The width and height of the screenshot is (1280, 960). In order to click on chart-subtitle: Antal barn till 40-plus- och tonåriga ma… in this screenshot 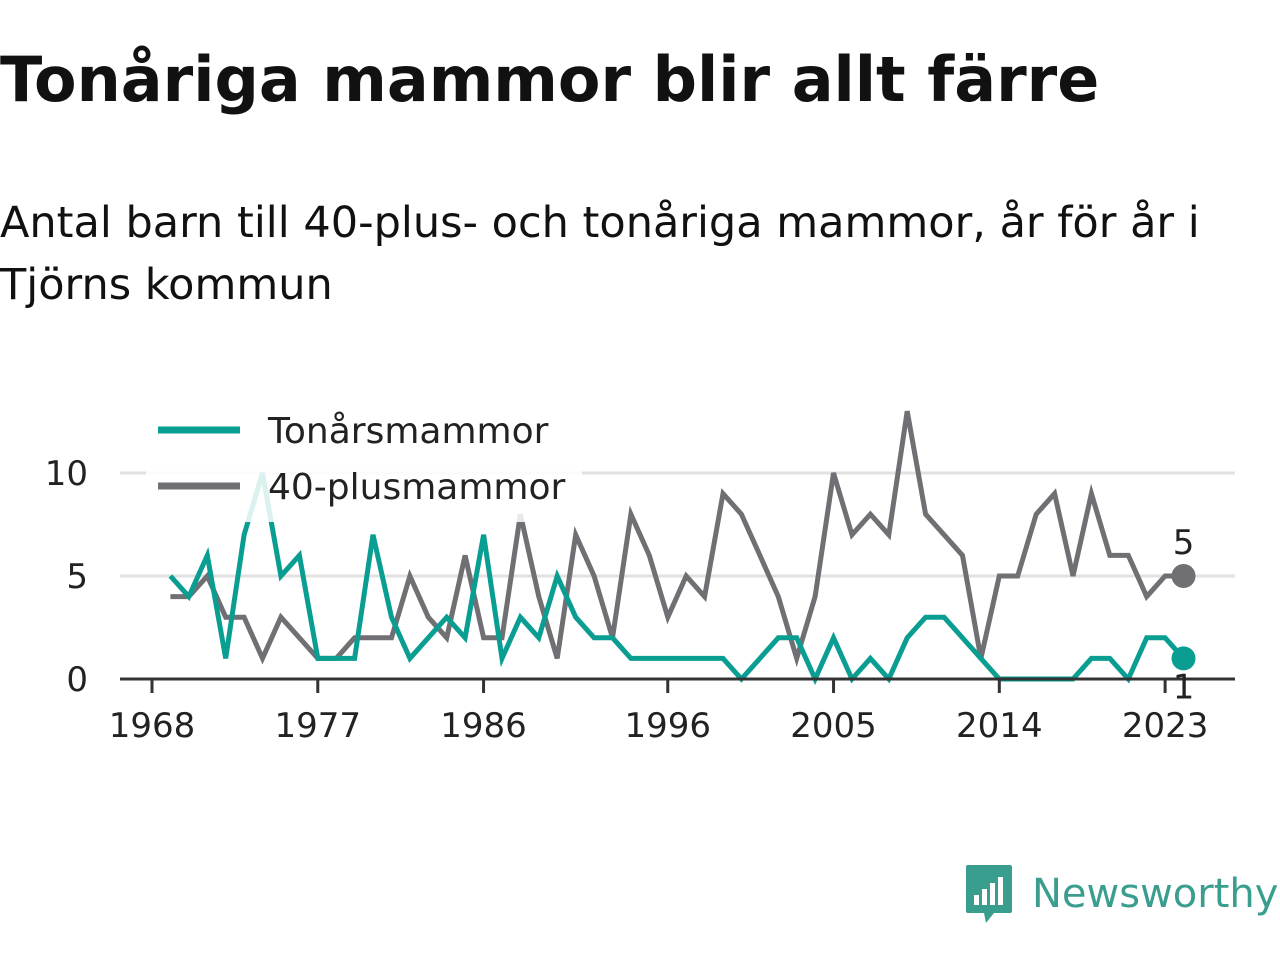, I will do `click(600, 254)`.